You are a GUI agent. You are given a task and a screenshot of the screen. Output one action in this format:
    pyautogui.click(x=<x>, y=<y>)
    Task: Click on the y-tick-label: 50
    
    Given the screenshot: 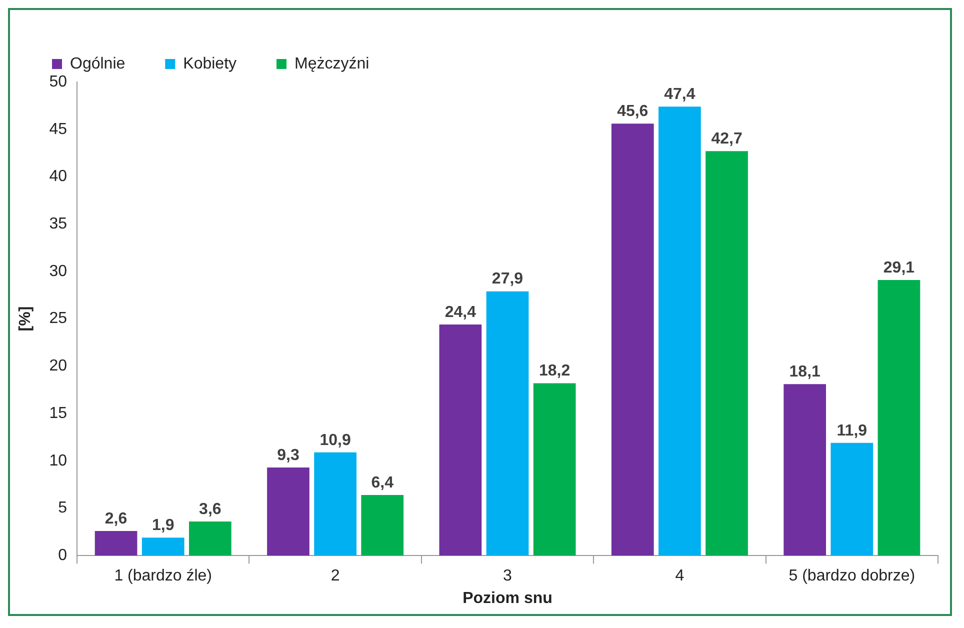 What is the action you would take?
    pyautogui.click(x=58, y=81)
    